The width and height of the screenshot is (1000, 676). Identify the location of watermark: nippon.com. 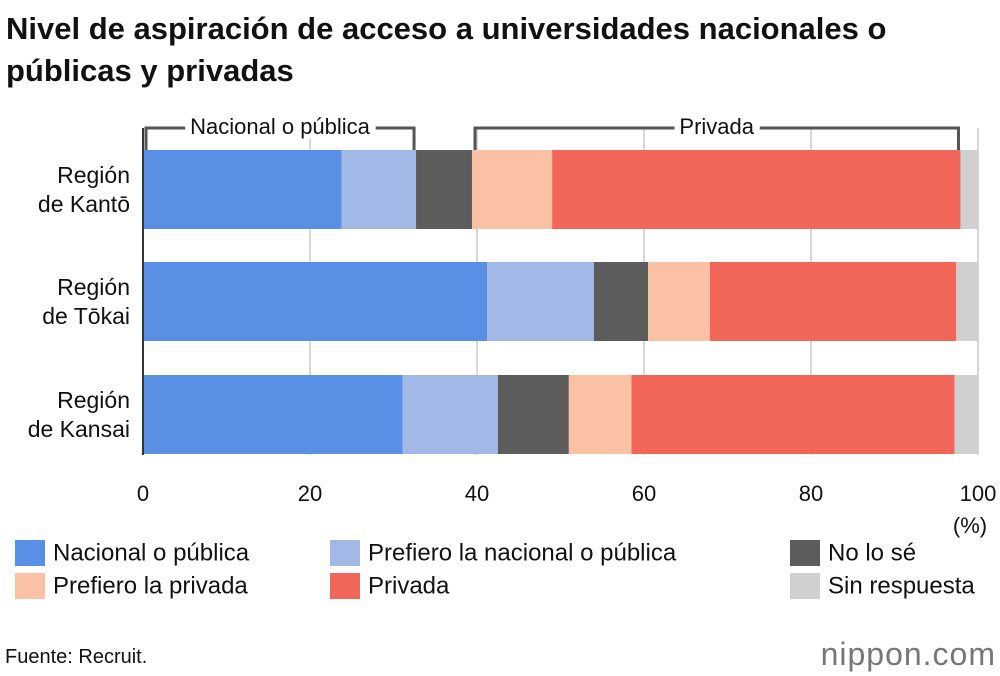
(908, 654).